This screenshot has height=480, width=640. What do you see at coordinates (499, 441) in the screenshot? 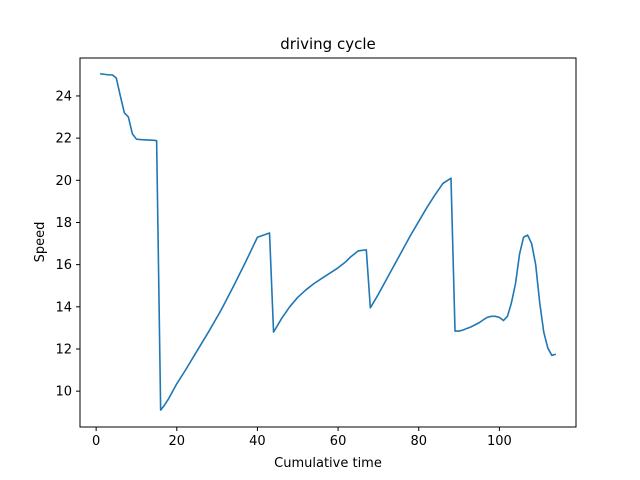
I see `x-tick-label: 100` at bounding box center [499, 441].